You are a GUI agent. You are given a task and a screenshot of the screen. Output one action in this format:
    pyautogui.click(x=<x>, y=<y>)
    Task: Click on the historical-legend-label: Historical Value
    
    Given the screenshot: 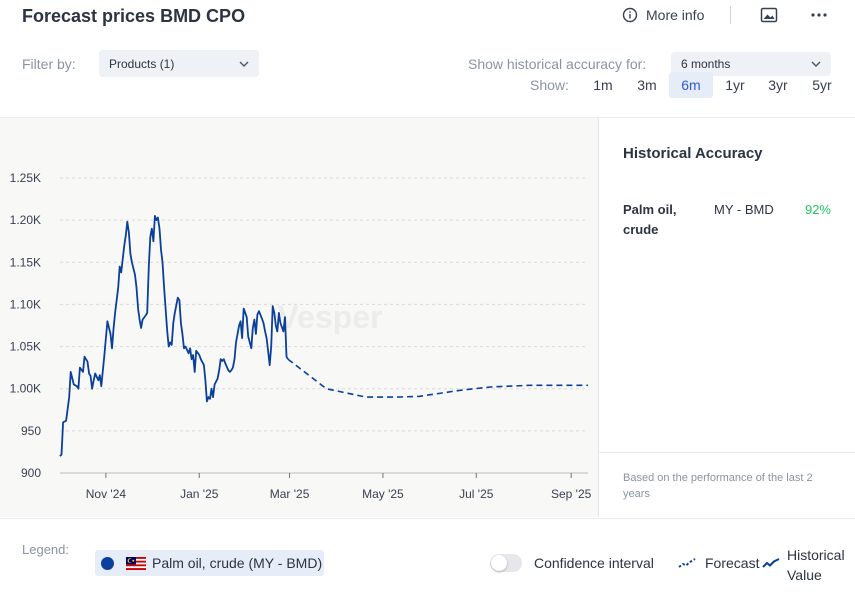 What is the action you would take?
    pyautogui.click(x=816, y=565)
    